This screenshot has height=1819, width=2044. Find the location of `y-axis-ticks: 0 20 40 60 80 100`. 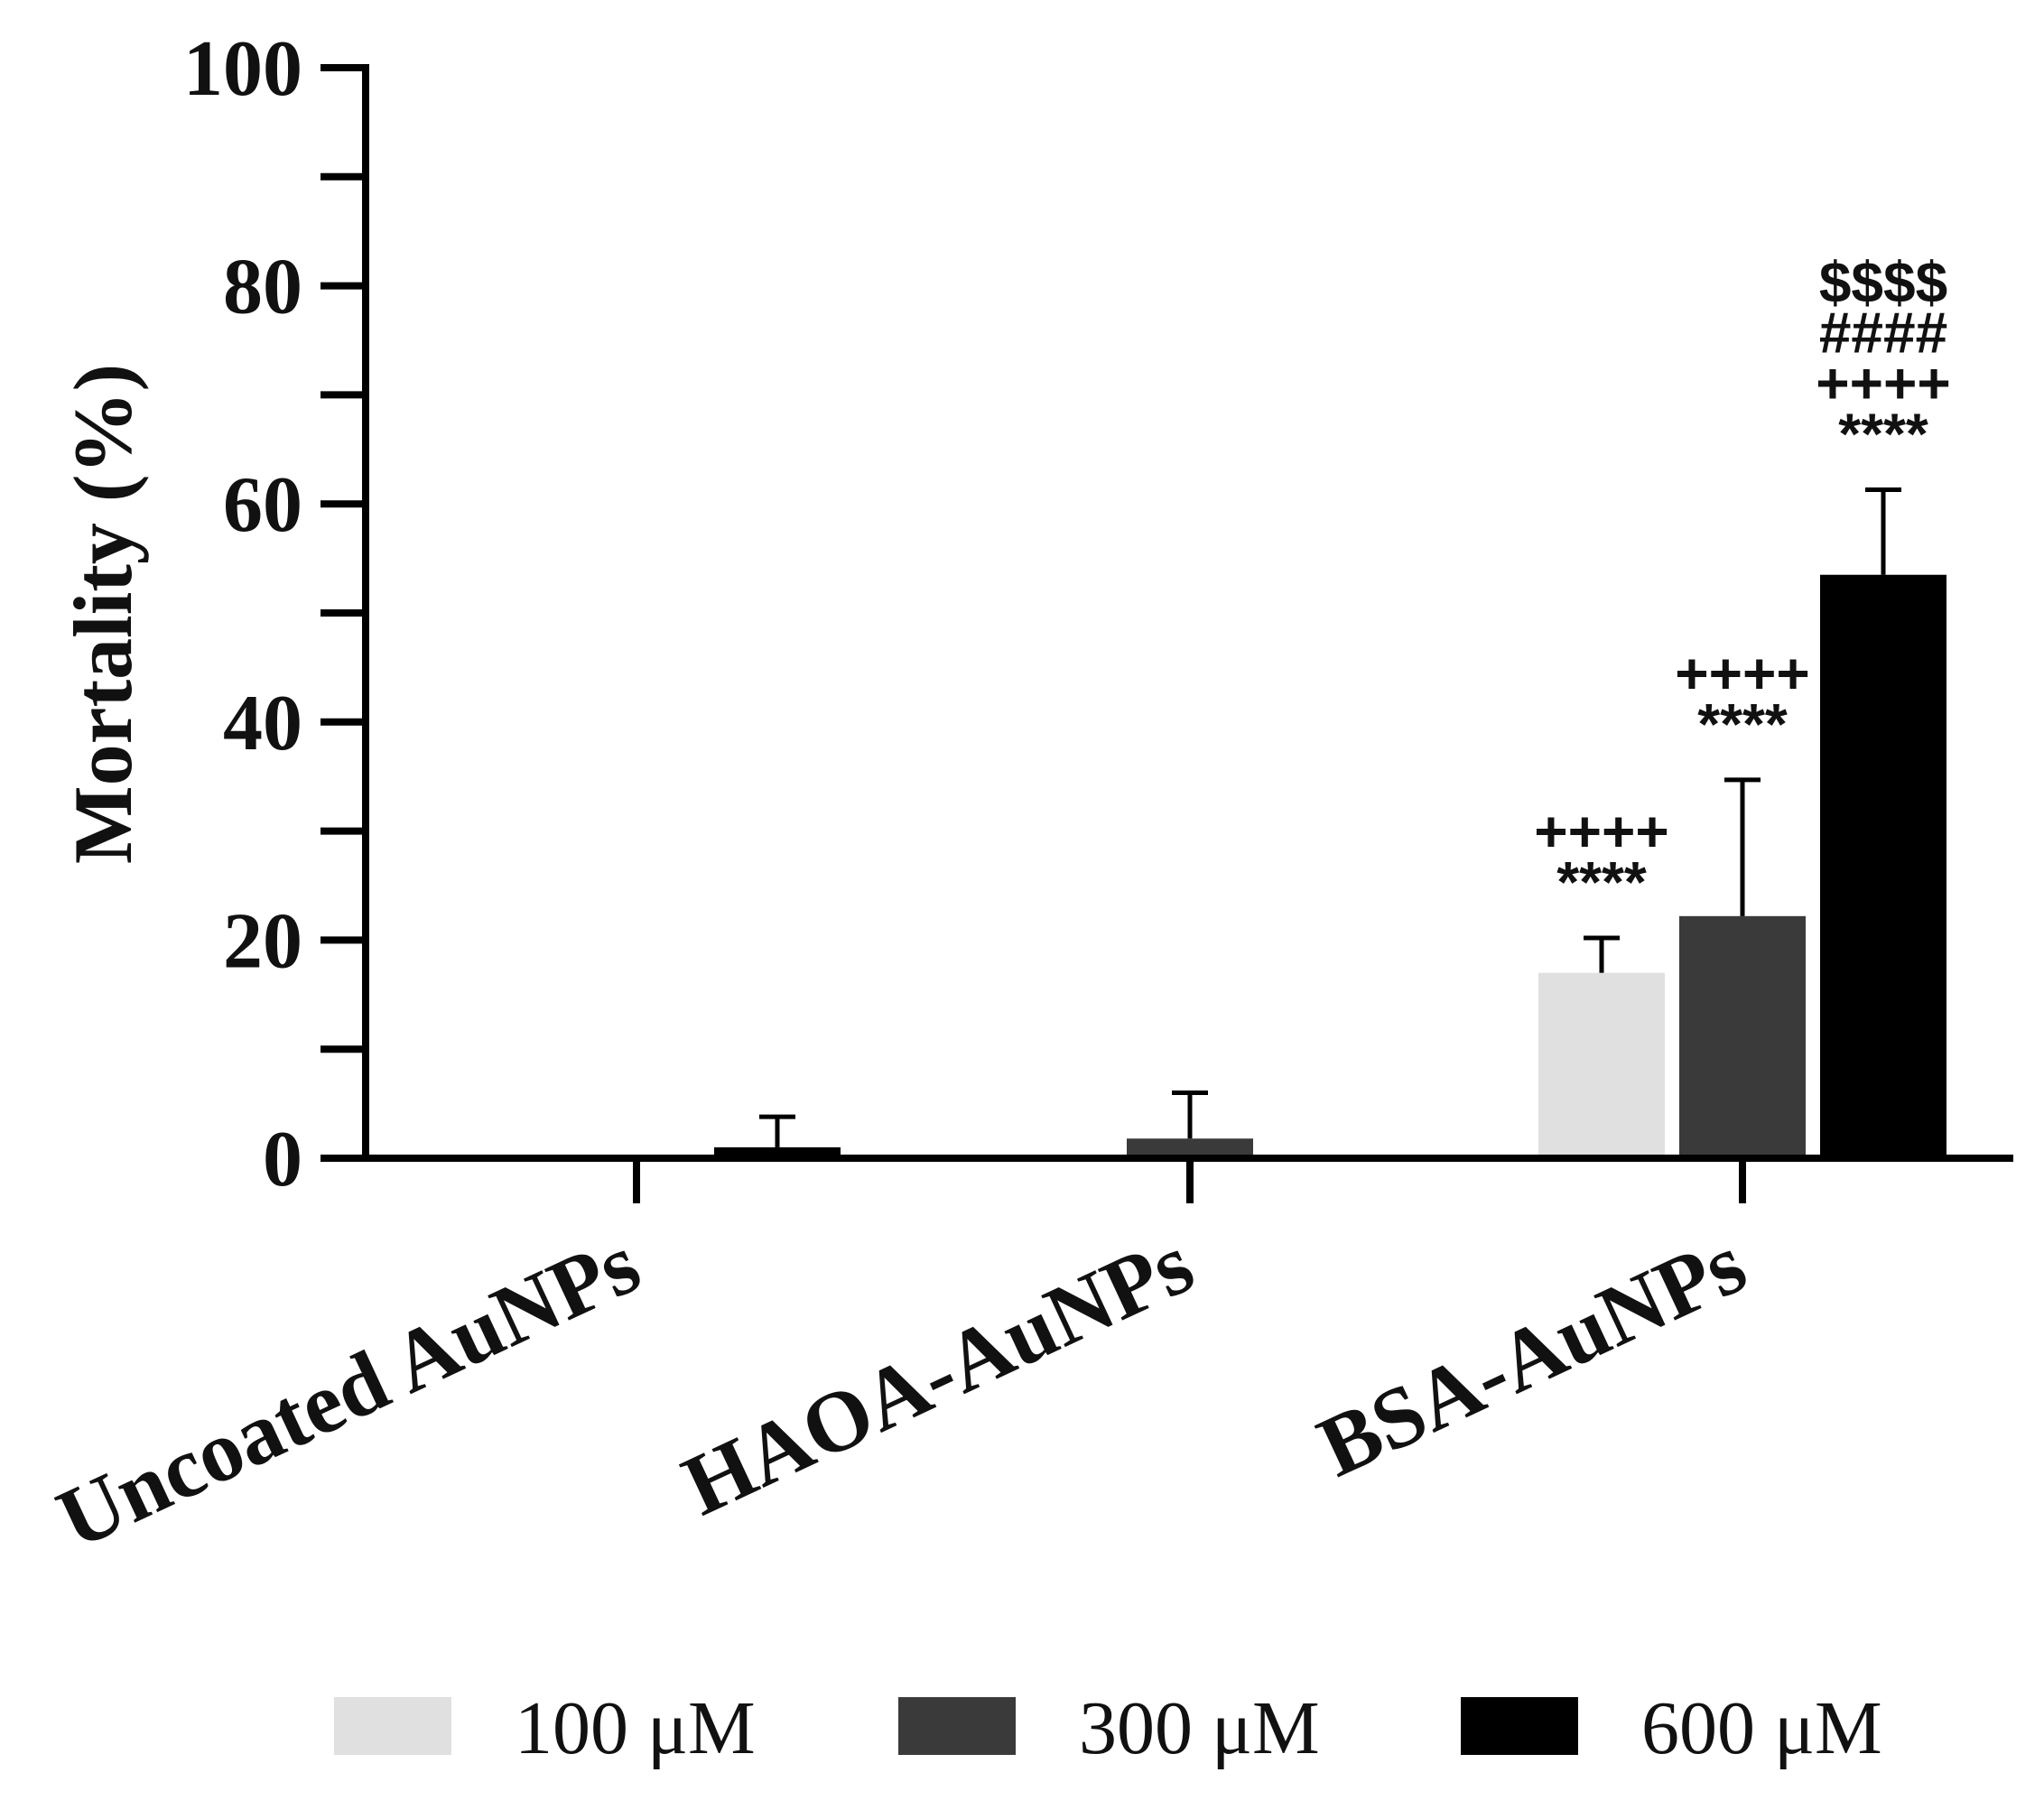

y-axis-ticks: 0 20 40 60 80 100 is located at coordinates (274, 614).